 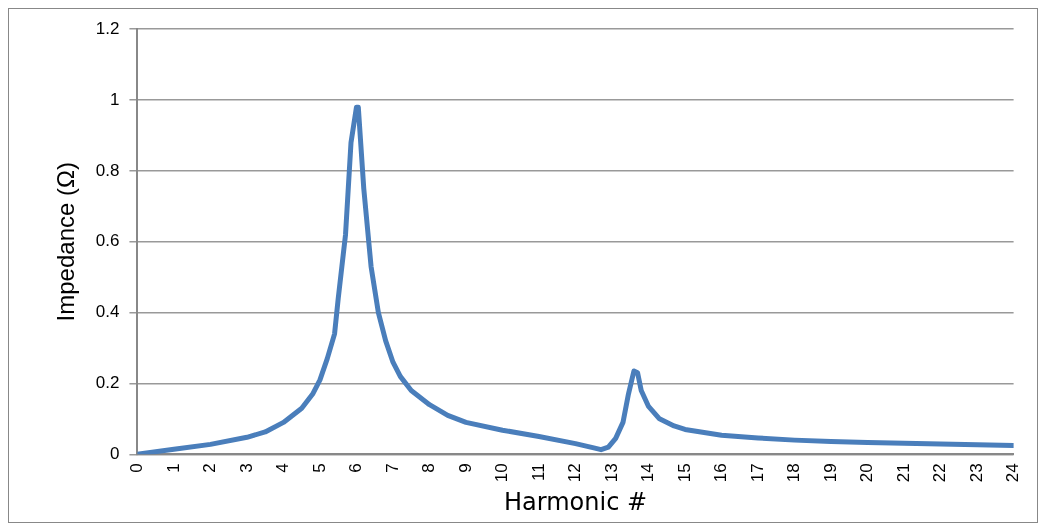 I want to click on x-tick-label: 14, so click(x=648, y=473).